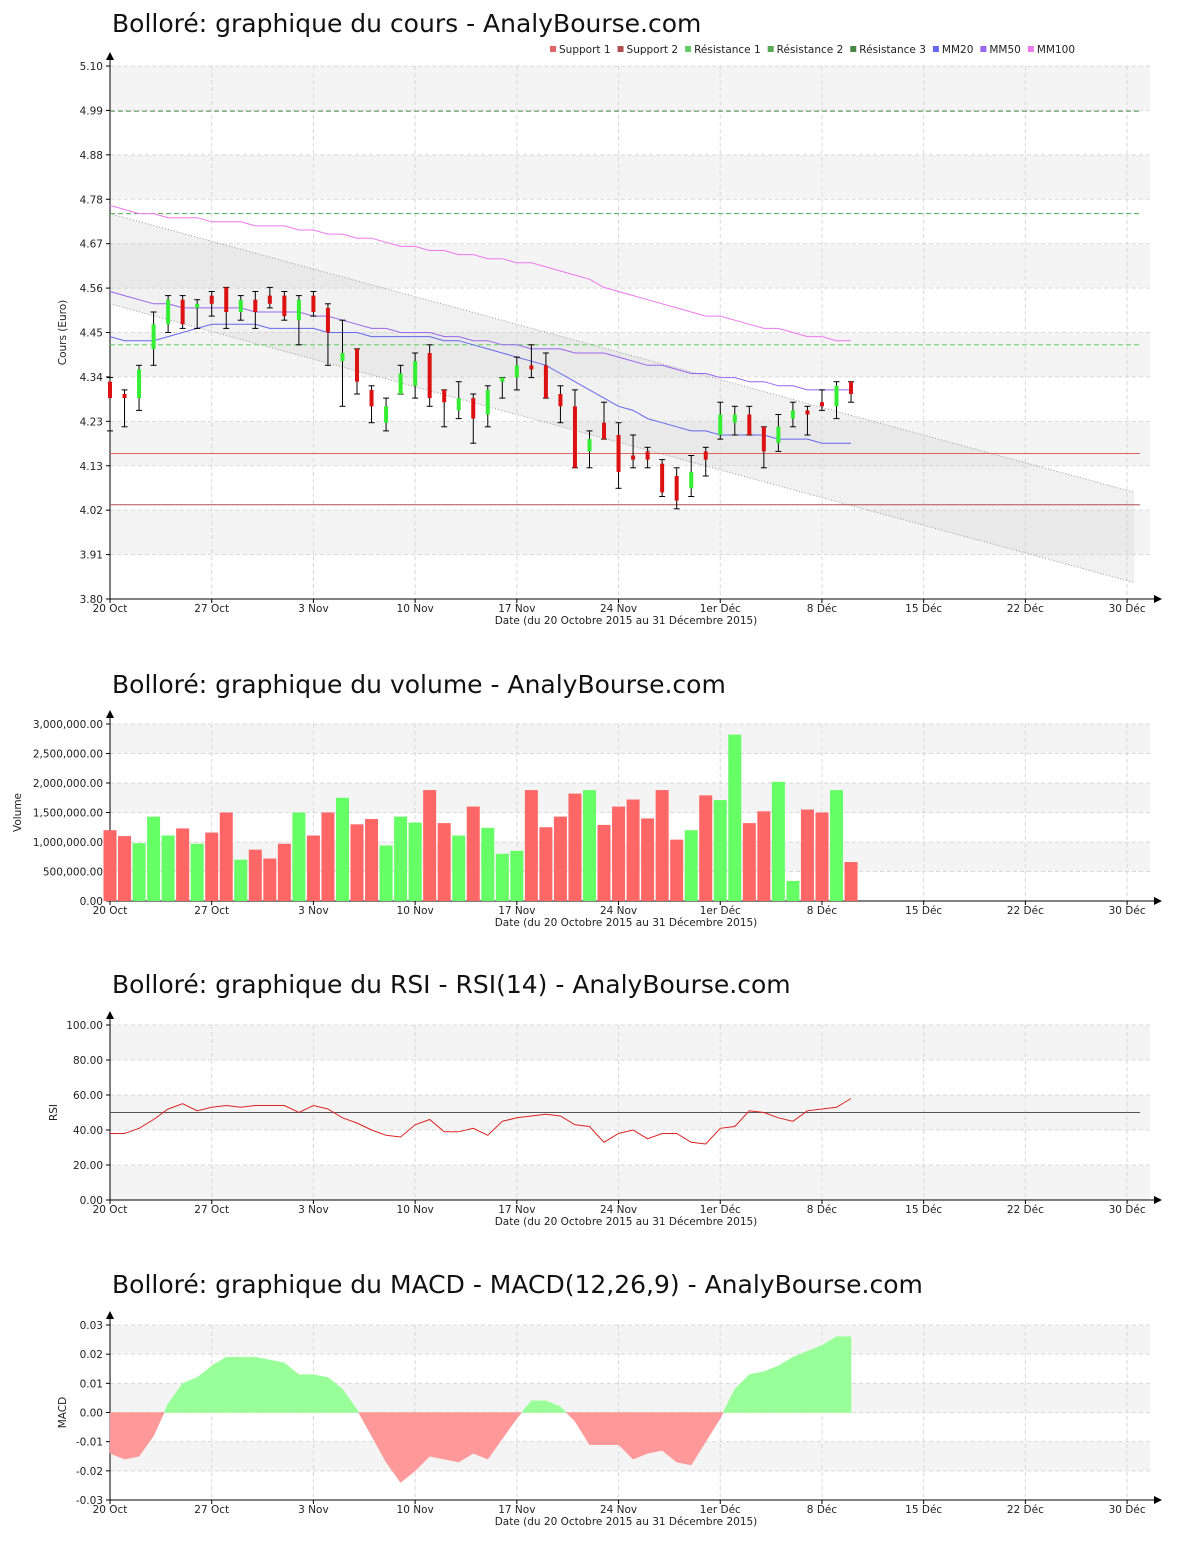 This screenshot has width=1200, height=1550. I want to click on price-ytick-label: 4.02, so click(91, 511).